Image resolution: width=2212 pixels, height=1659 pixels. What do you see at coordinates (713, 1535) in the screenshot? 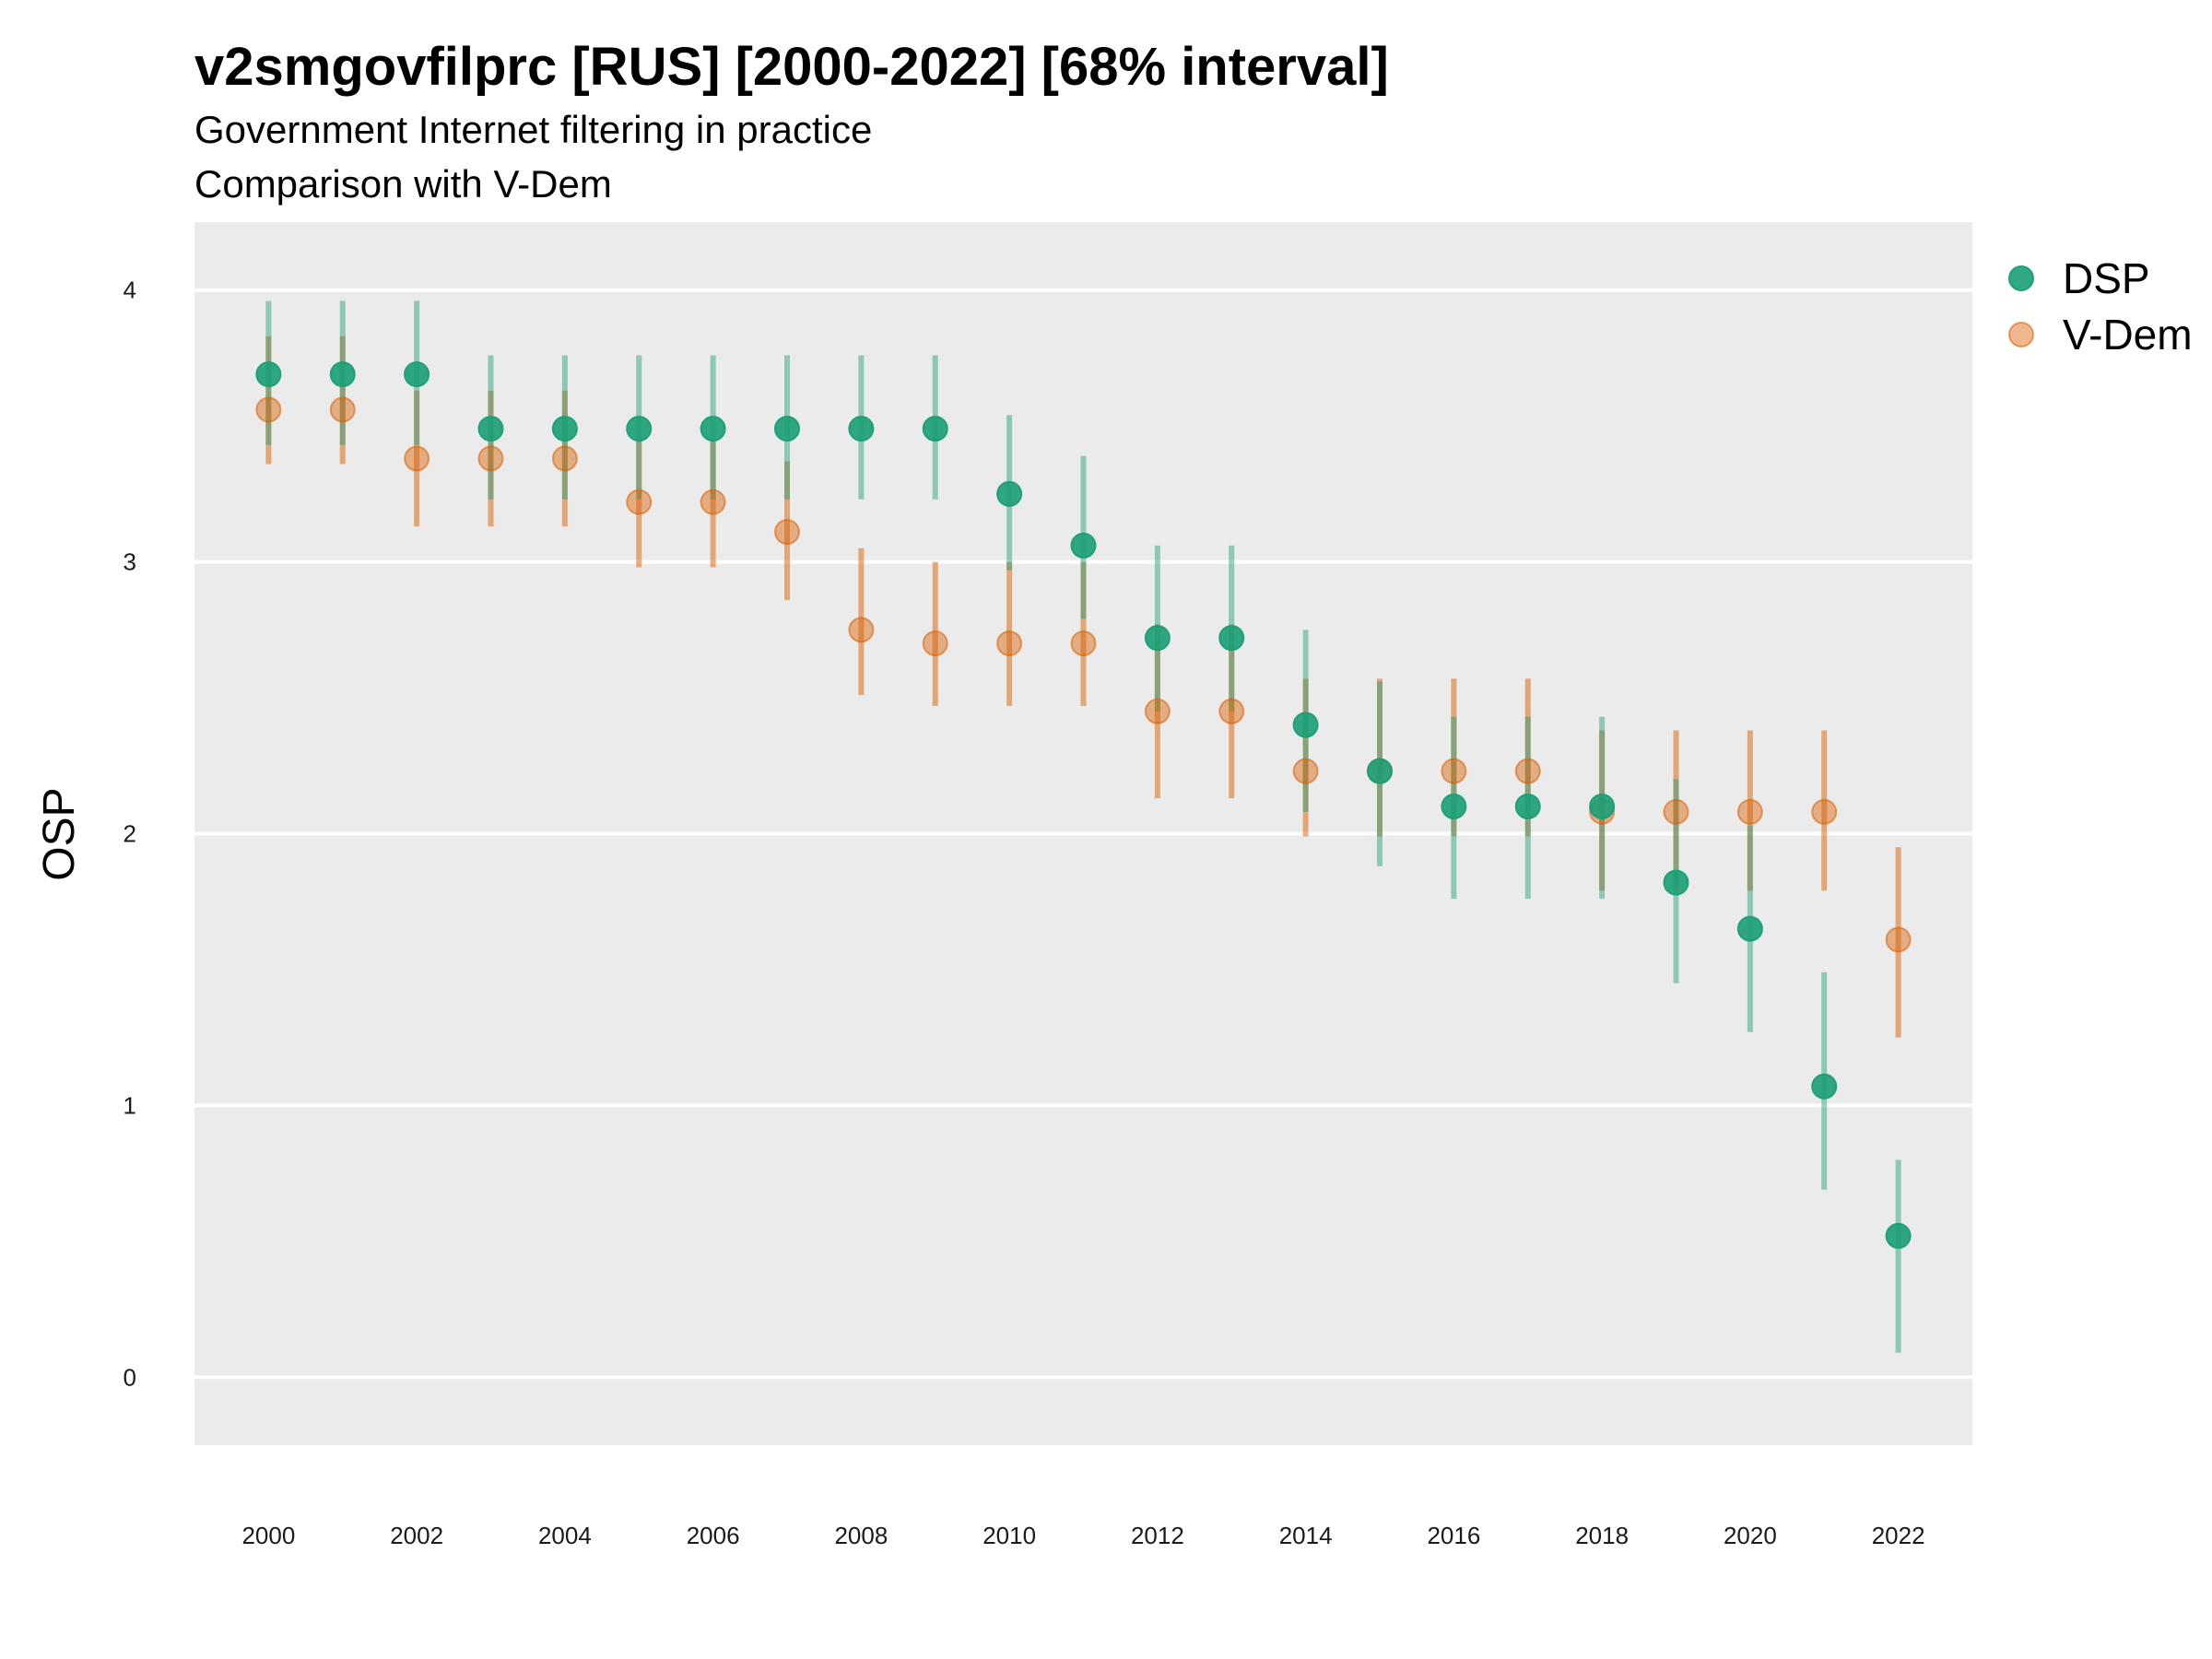
I see `x-tick-label: 2006` at bounding box center [713, 1535].